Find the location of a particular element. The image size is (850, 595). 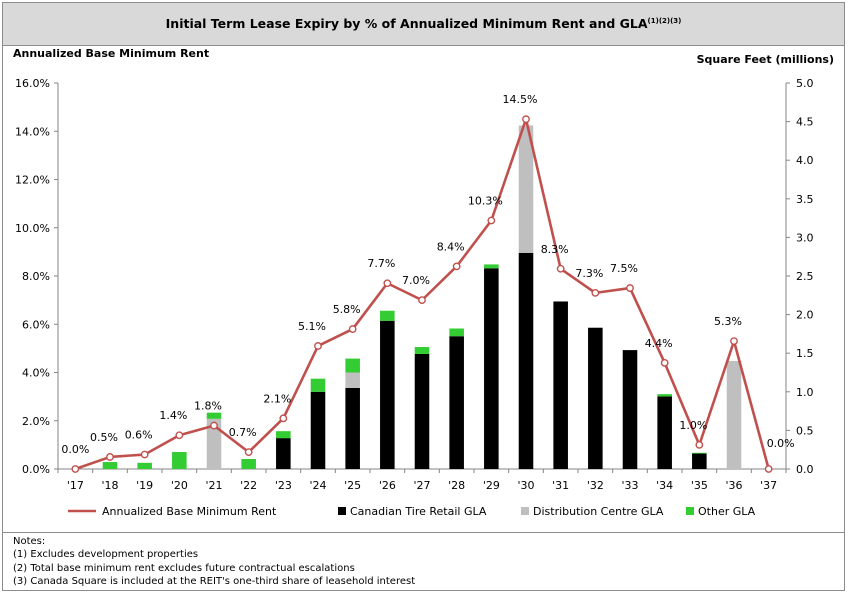

left-axis-tick-label: 14.0% is located at coordinates (32, 131).